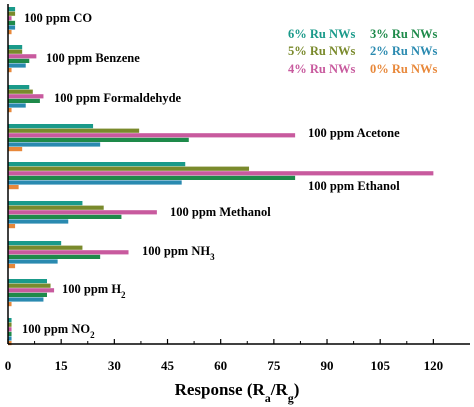 Image resolution: width=474 pixels, height=407 pixels. Describe the element at coordinates (92, 335) in the screenshot. I see `text-part: 2` at that location.